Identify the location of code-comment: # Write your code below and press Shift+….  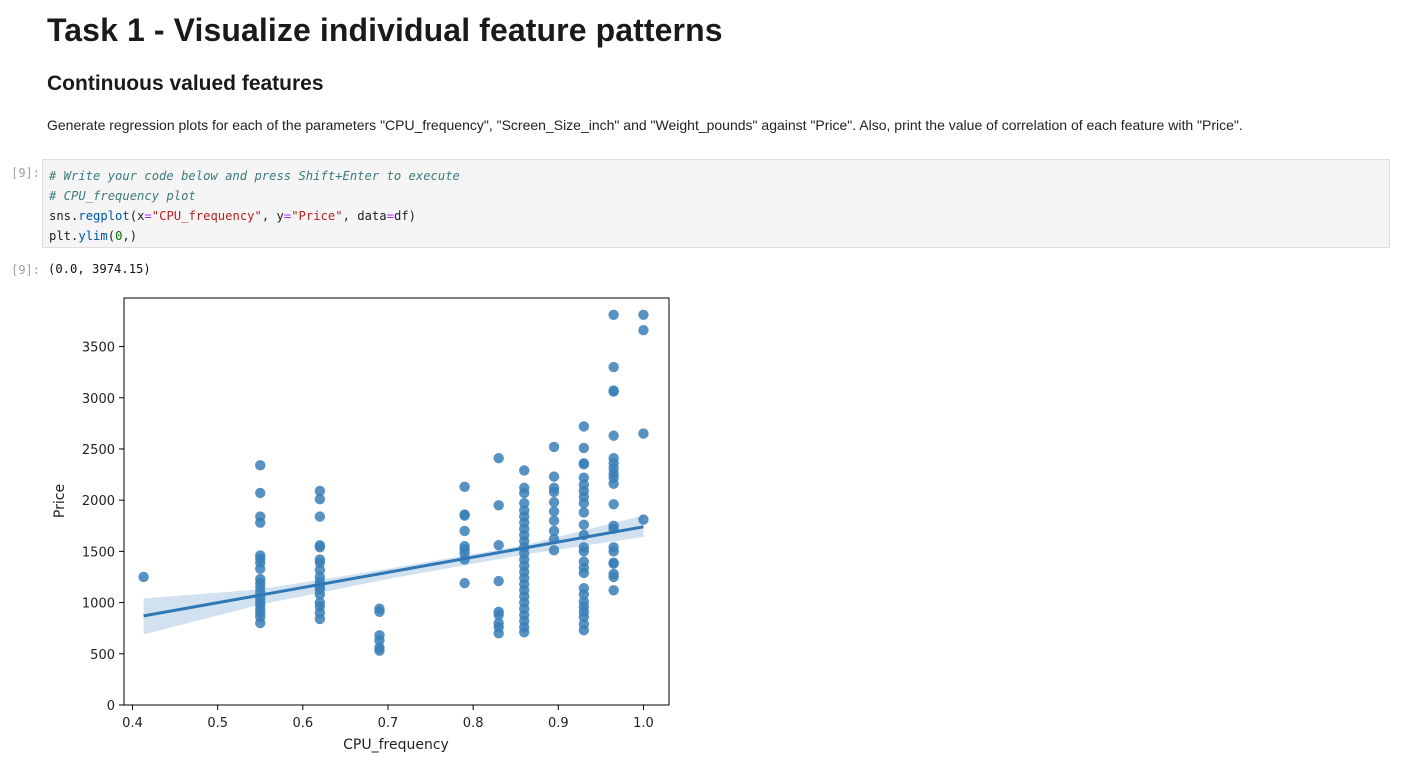
(254, 176).